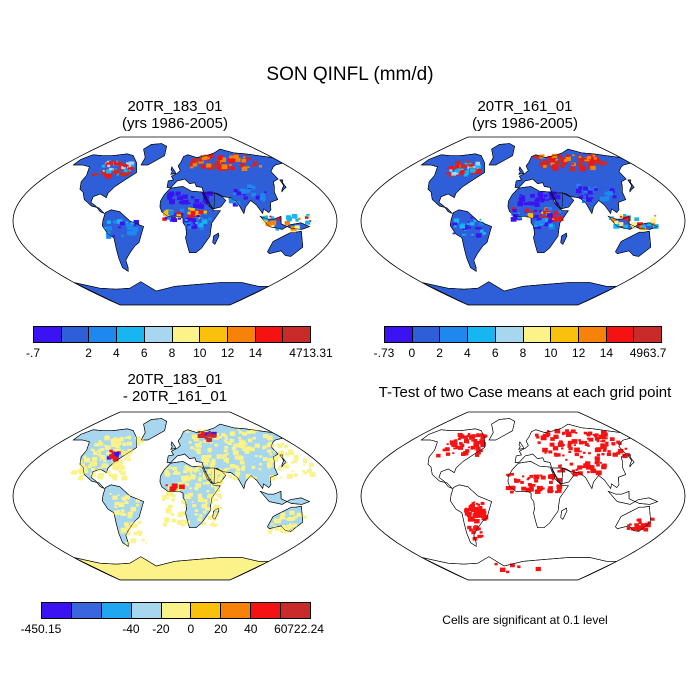 Image resolution: width=700 pixels, height=700 pixels. Describe the element at coordinates (131, 629) in the screenshot. I see `colorbar-tick-label: -40` at that location.